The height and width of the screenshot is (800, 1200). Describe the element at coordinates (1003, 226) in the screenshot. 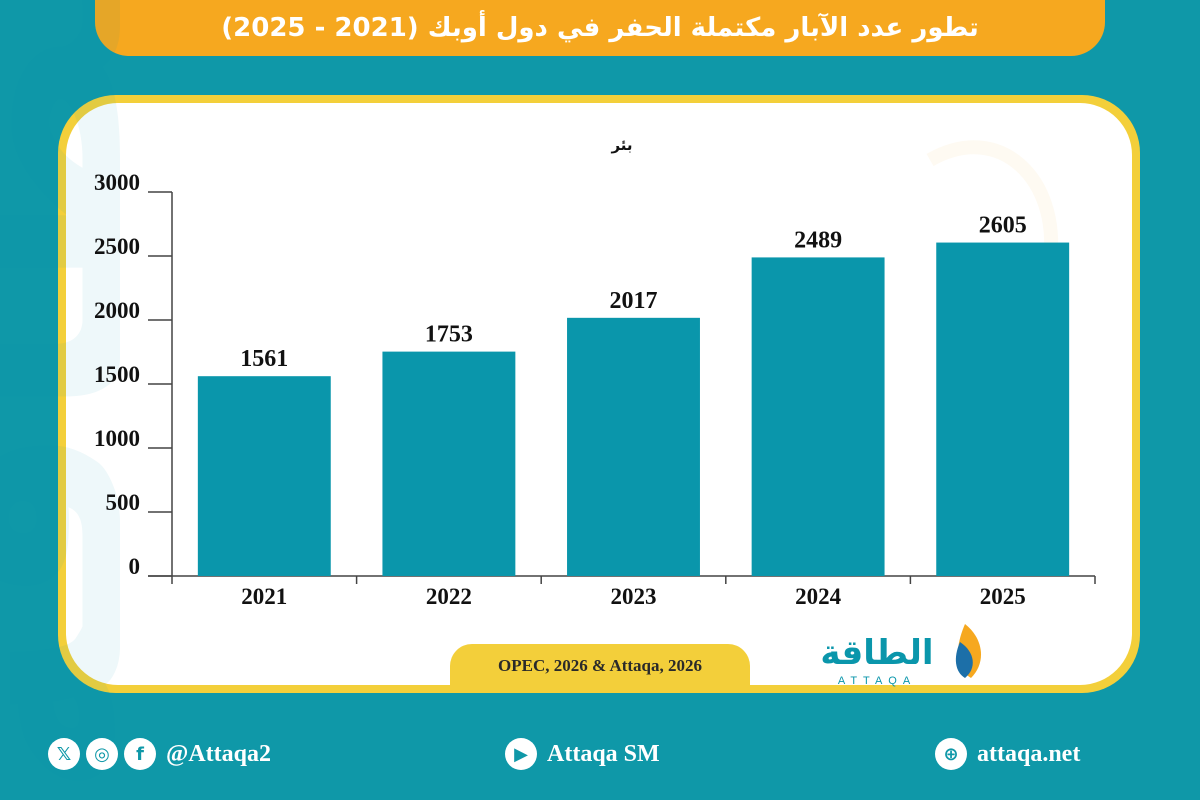

I see `bar-value-label: 2605` at that location.